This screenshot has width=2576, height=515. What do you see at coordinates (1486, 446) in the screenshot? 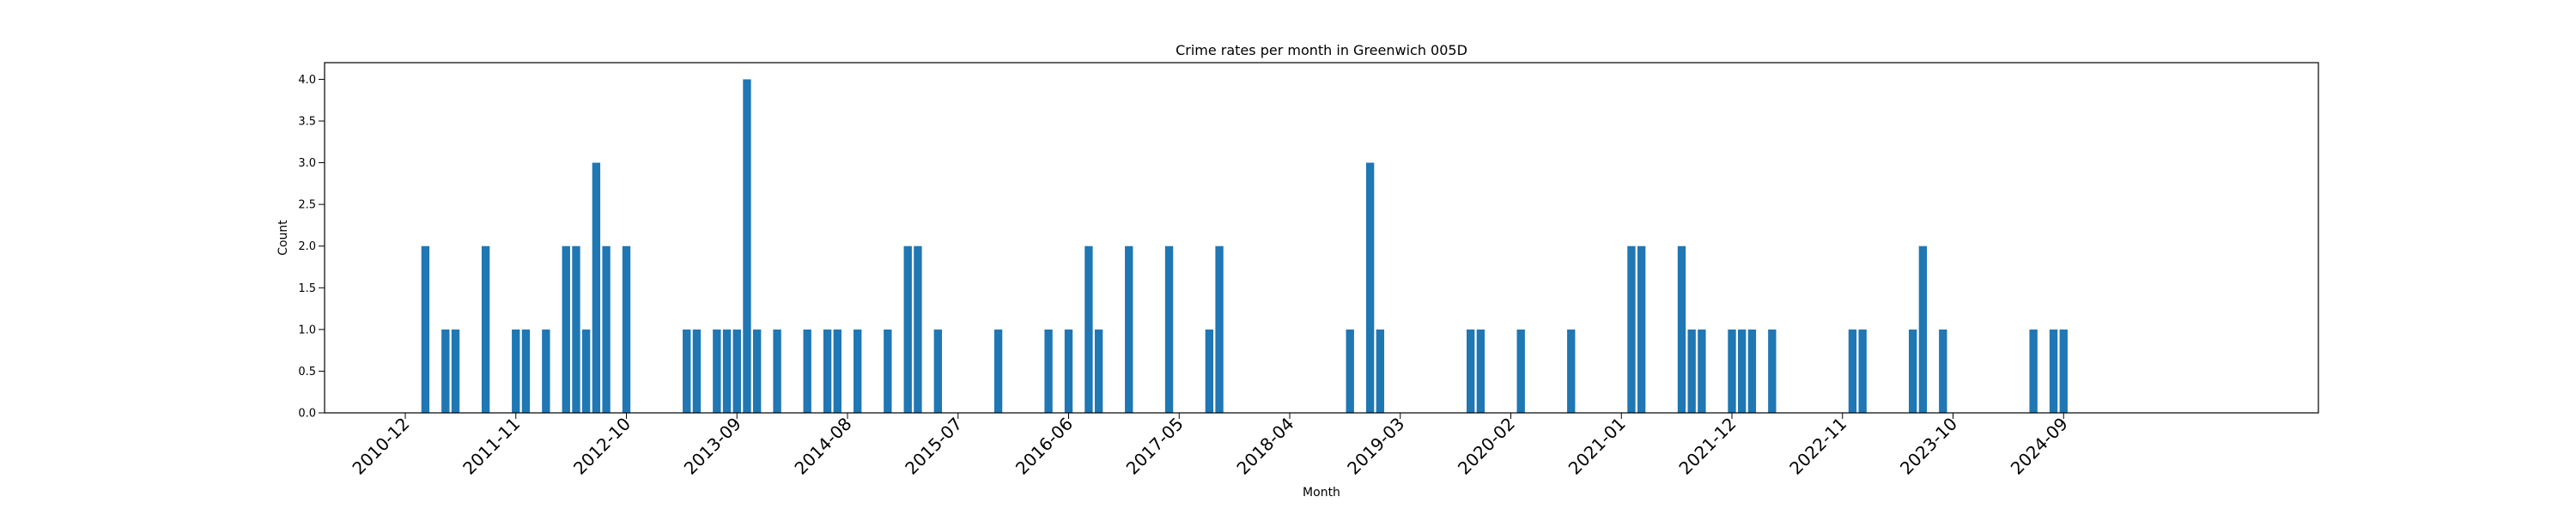
I see `x-tick-label: 2020-02` at bounding box center [1486, 446].